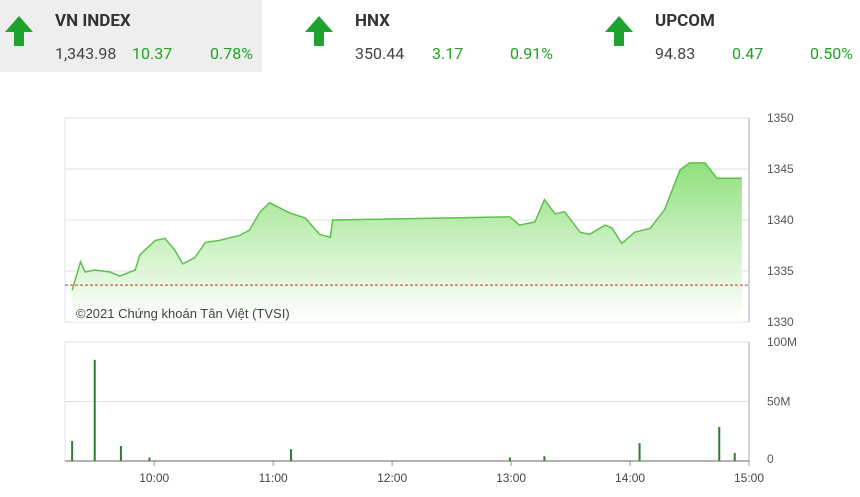  I want to click on index-change: 0.47, so click(748, 53).